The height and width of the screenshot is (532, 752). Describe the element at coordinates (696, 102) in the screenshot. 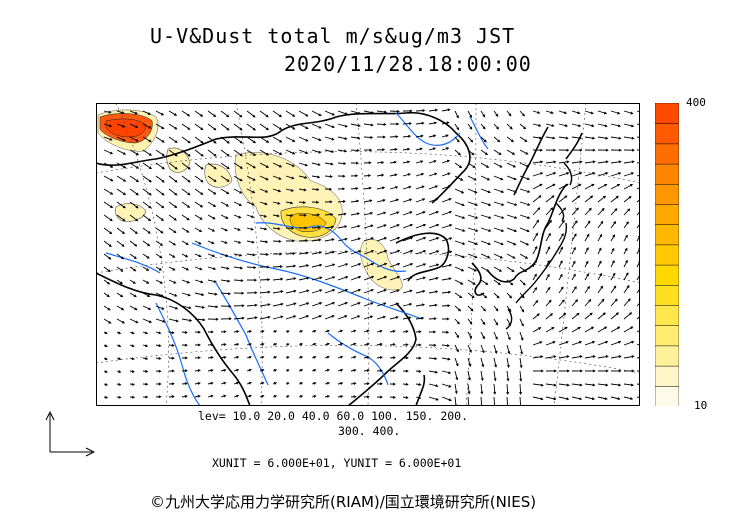

I see `colorbar-max-label: 400` at that location.